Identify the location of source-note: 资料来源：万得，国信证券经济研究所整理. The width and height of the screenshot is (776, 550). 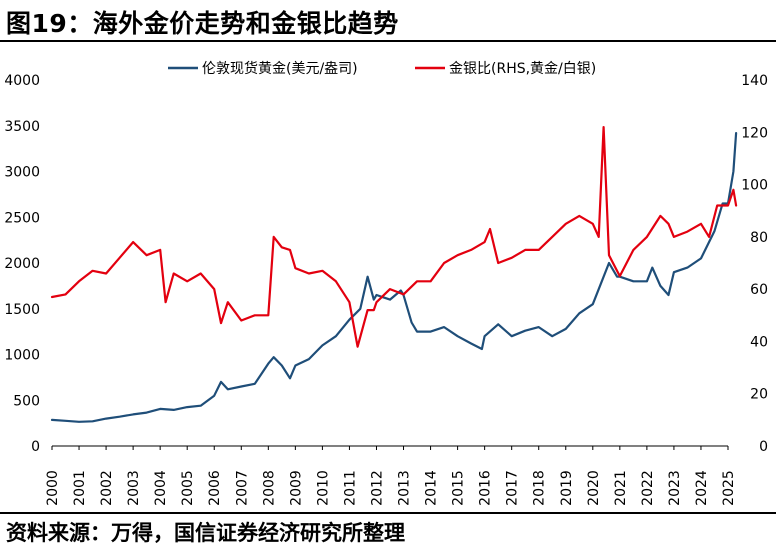
(205, 533).